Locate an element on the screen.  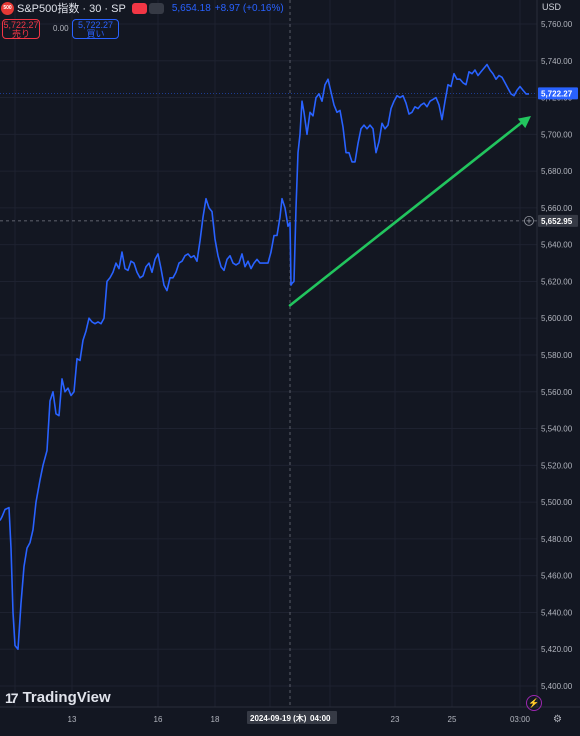
buy-price: 5,722.27 is located at coordinates (95, 25).